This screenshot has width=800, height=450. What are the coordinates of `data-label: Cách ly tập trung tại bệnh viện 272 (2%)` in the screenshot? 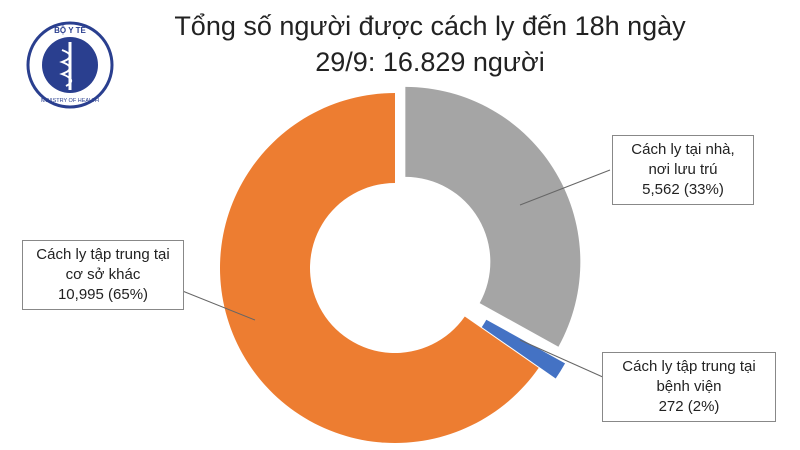 It's located at (689, 387).